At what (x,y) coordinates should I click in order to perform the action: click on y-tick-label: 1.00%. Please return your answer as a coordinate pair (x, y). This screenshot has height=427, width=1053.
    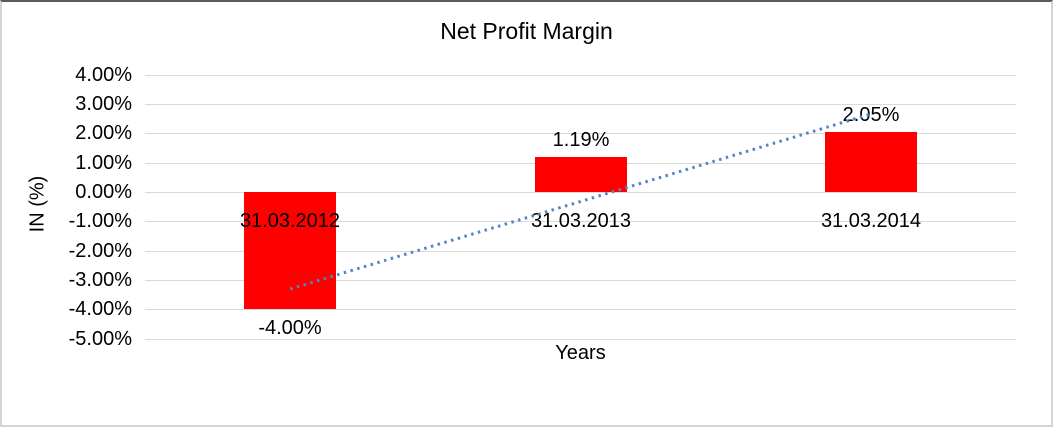
    Looking at the image, I should click on (103, 163).